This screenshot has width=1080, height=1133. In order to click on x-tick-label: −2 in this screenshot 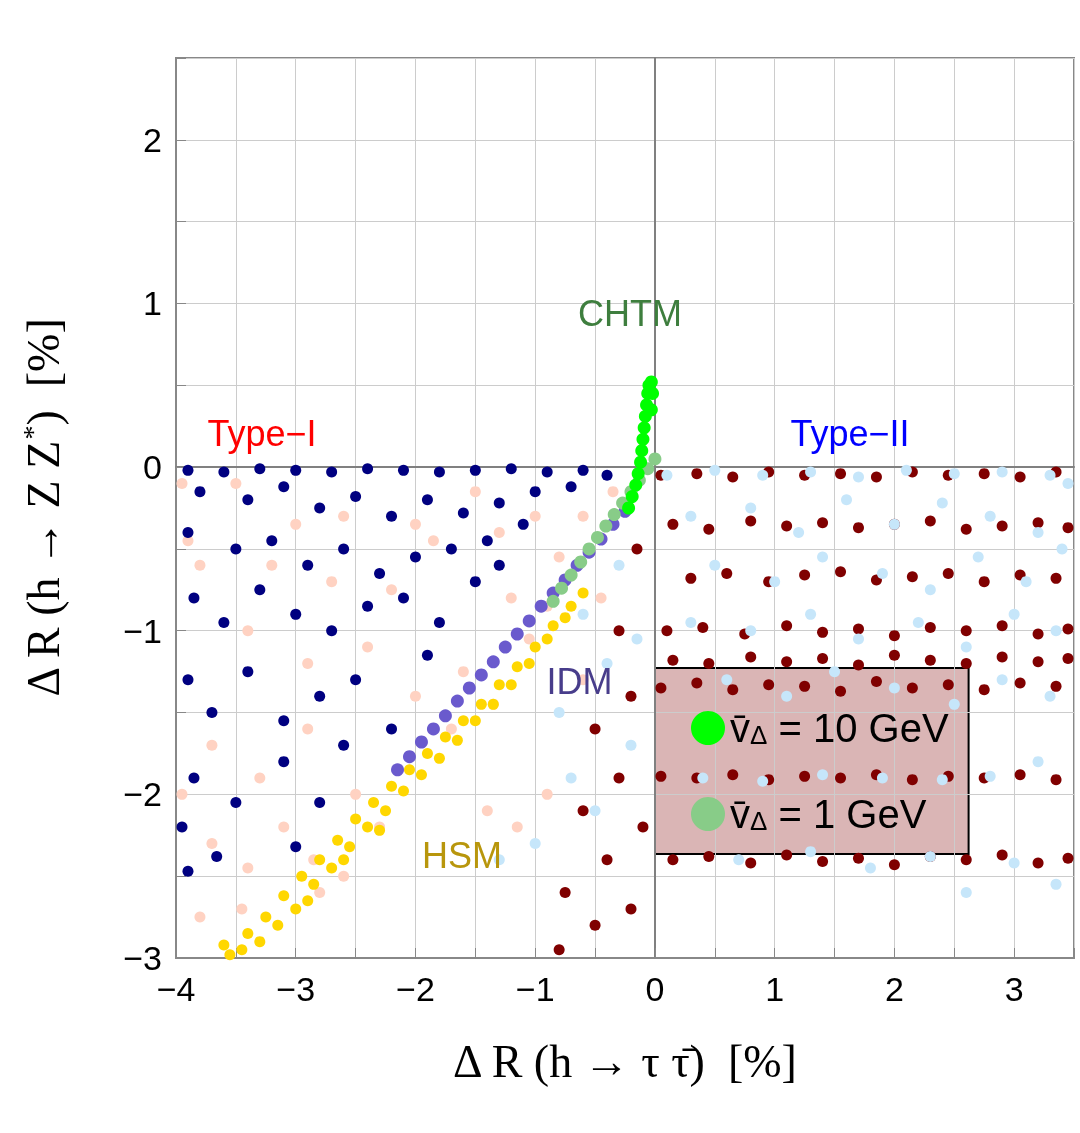, I will do `click(415, 989)`.